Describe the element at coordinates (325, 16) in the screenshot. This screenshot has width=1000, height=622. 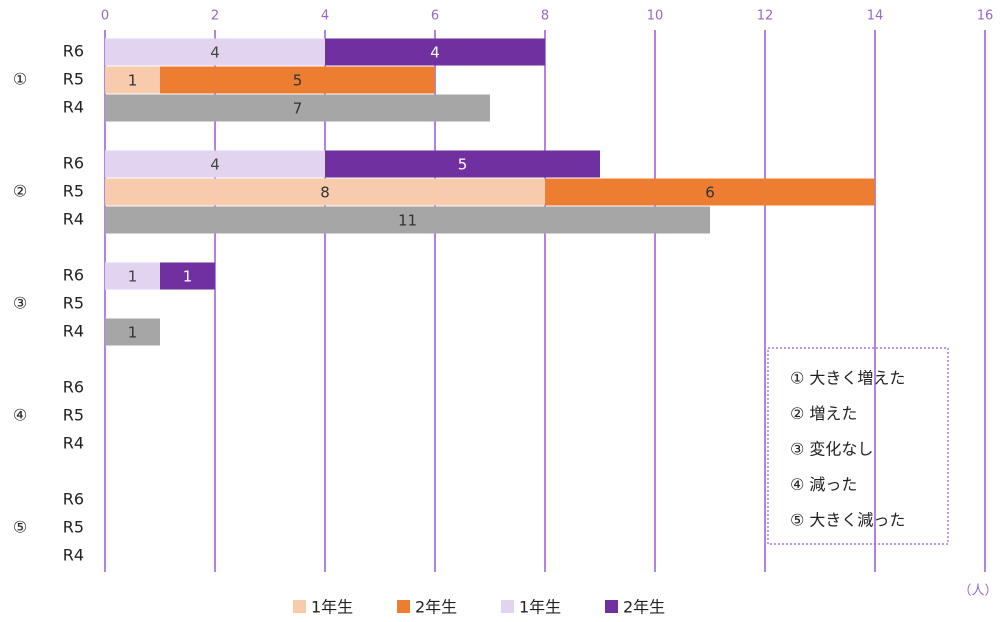
I see `x-tick-label: 4` at that location.